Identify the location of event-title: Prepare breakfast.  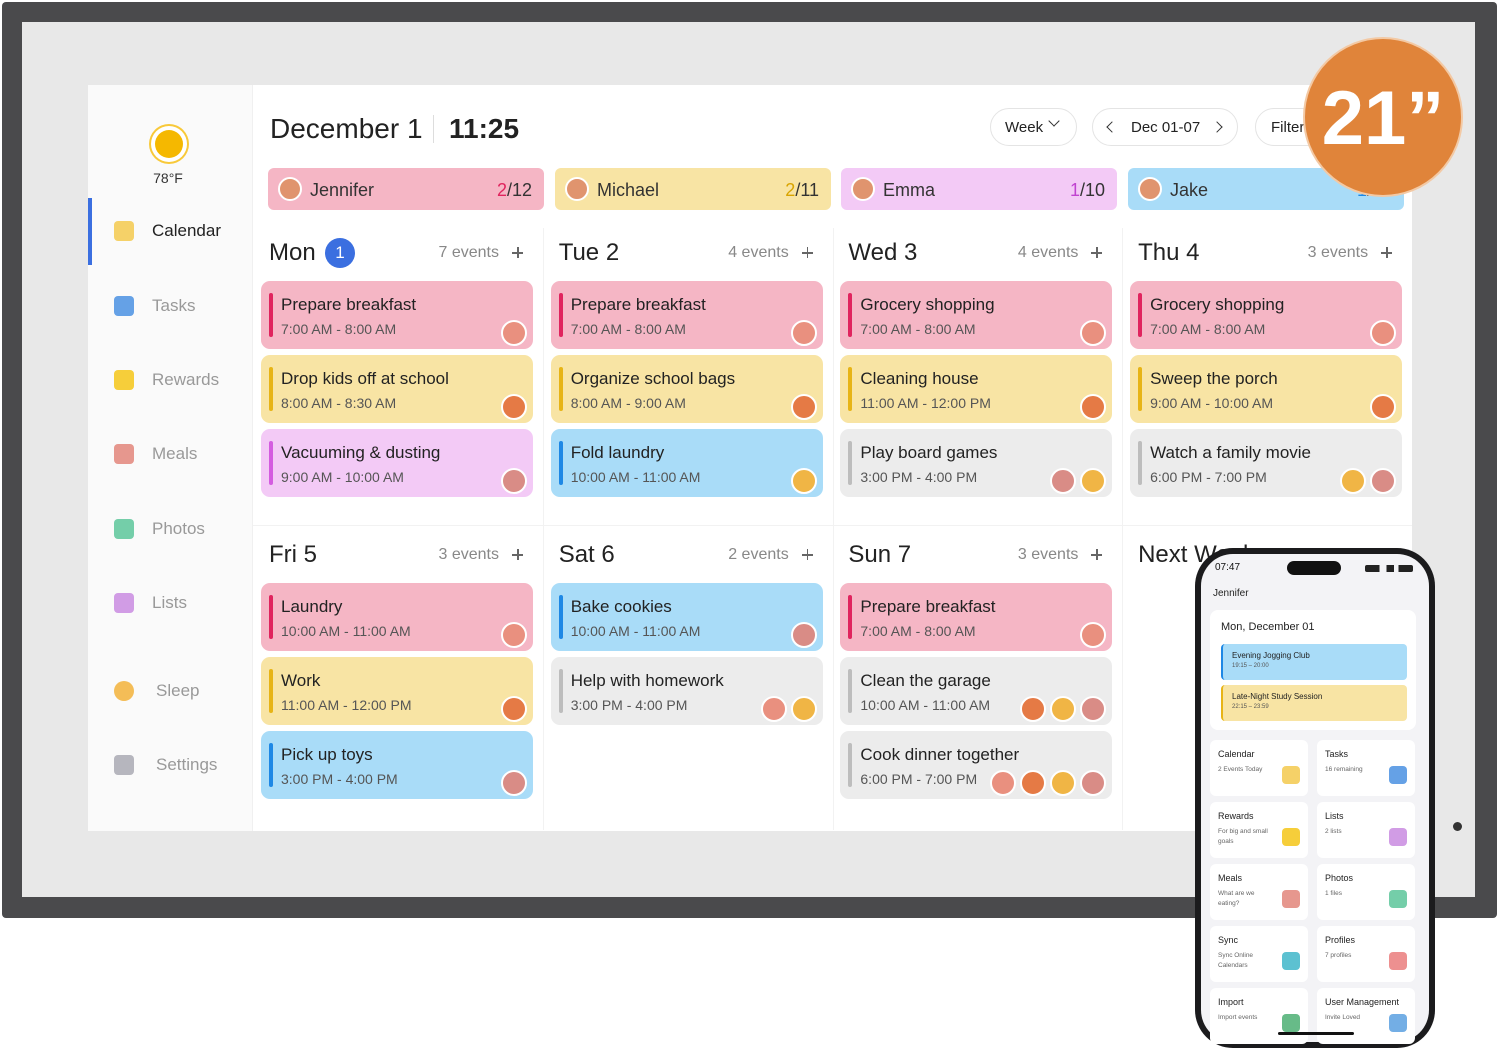
(349, 304).